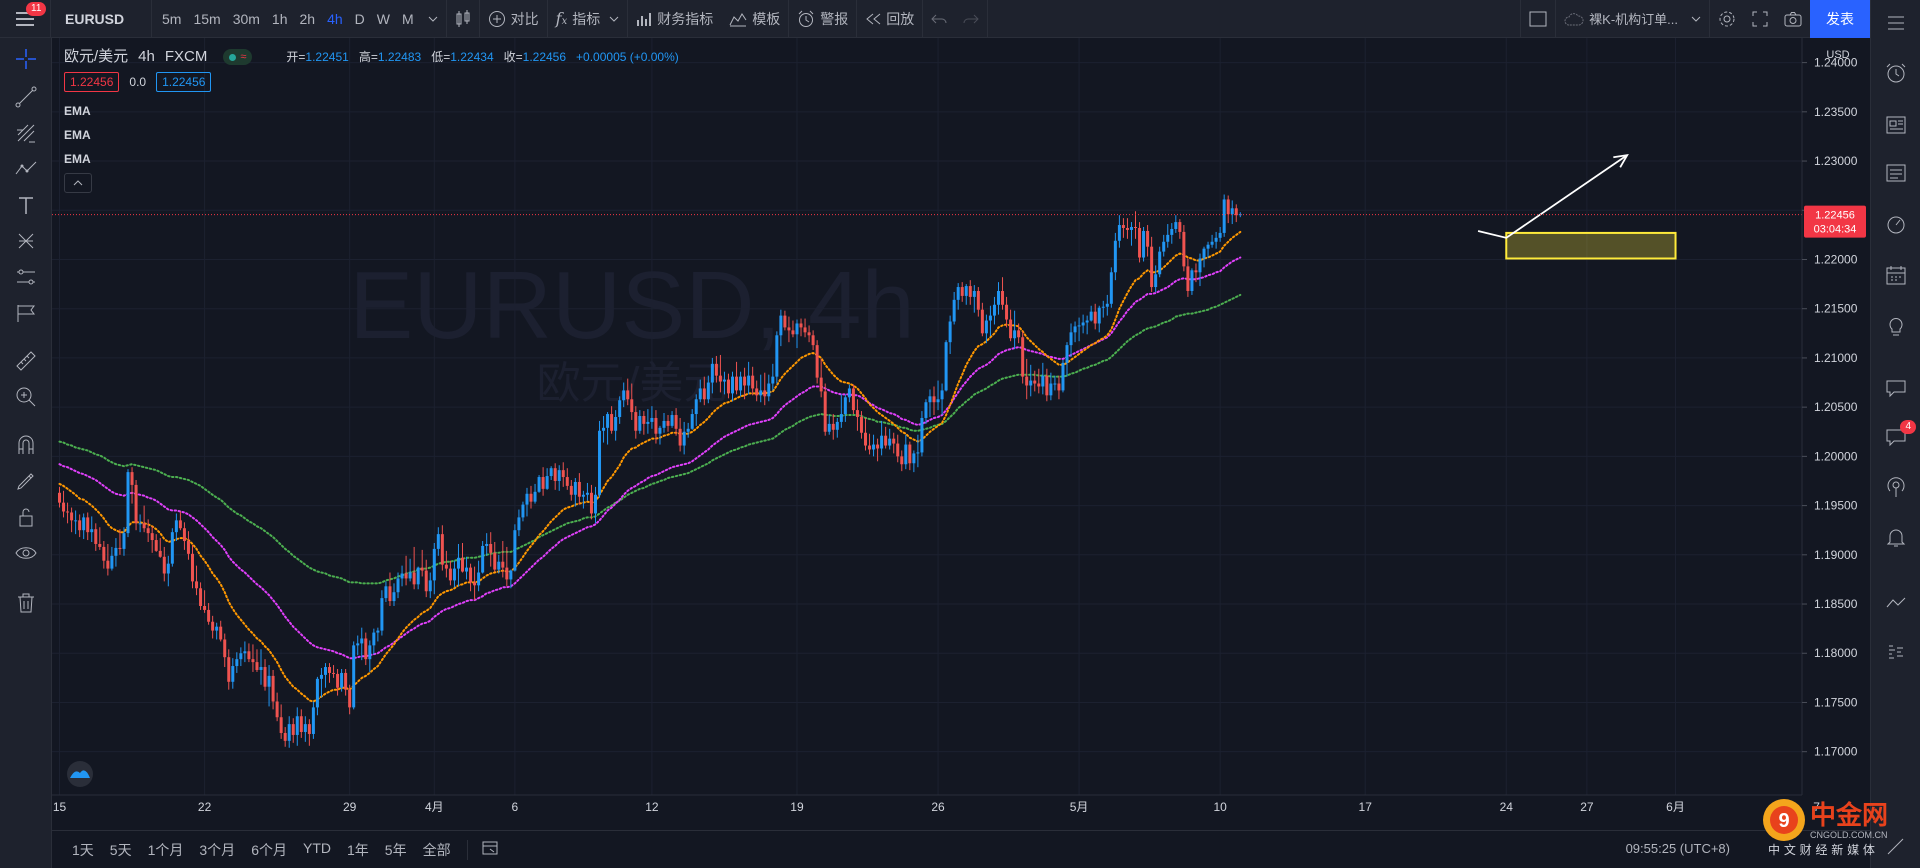  Describe the element at coordinates (92, 82) in the screenshot. I see `bid-price: 1.22456` at that location.